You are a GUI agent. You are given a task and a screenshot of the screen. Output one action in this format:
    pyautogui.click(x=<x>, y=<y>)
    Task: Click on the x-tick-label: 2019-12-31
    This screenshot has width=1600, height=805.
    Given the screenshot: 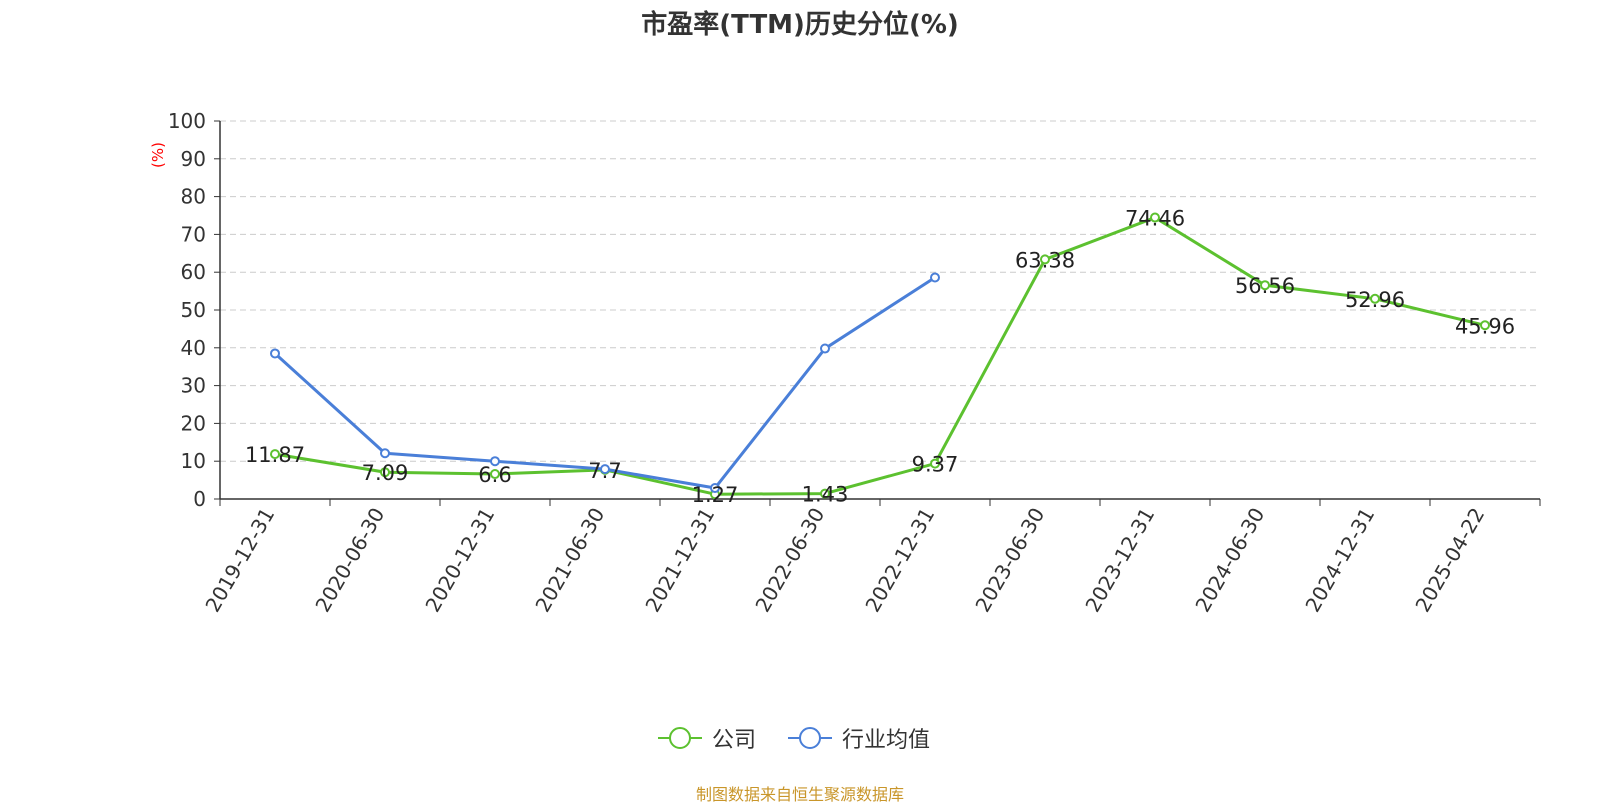 What is the action you would take?
    pyautogui.click(x=239, y=560)
    